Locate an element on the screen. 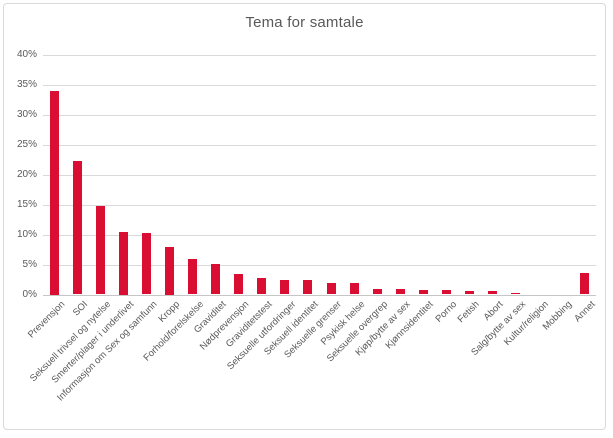  x-tick-label-text: Fetish is located at coordinates (469, 312).